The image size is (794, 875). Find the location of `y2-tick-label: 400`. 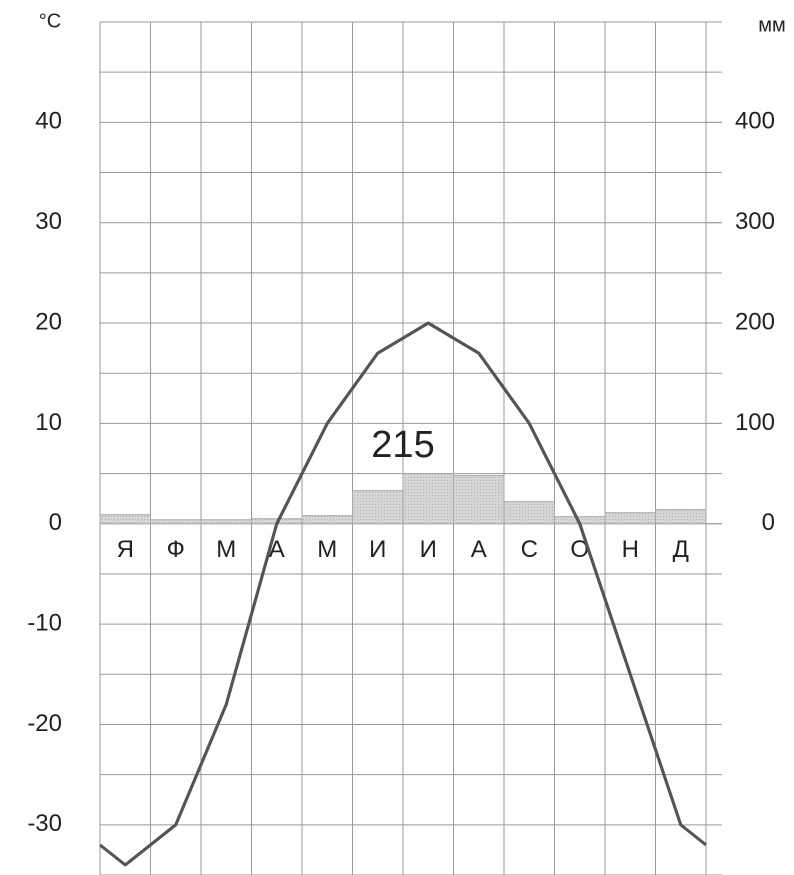

y2-tick-label: 400 is located at coordinates (755, 121).